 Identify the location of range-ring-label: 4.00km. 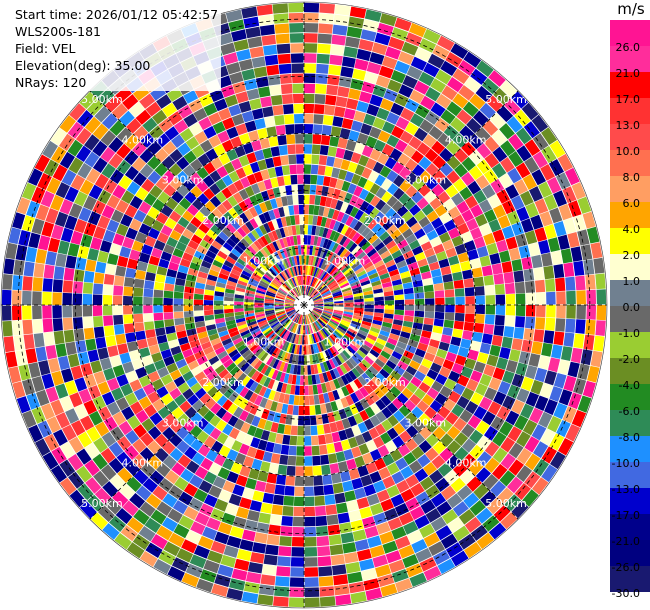
(466, 463).